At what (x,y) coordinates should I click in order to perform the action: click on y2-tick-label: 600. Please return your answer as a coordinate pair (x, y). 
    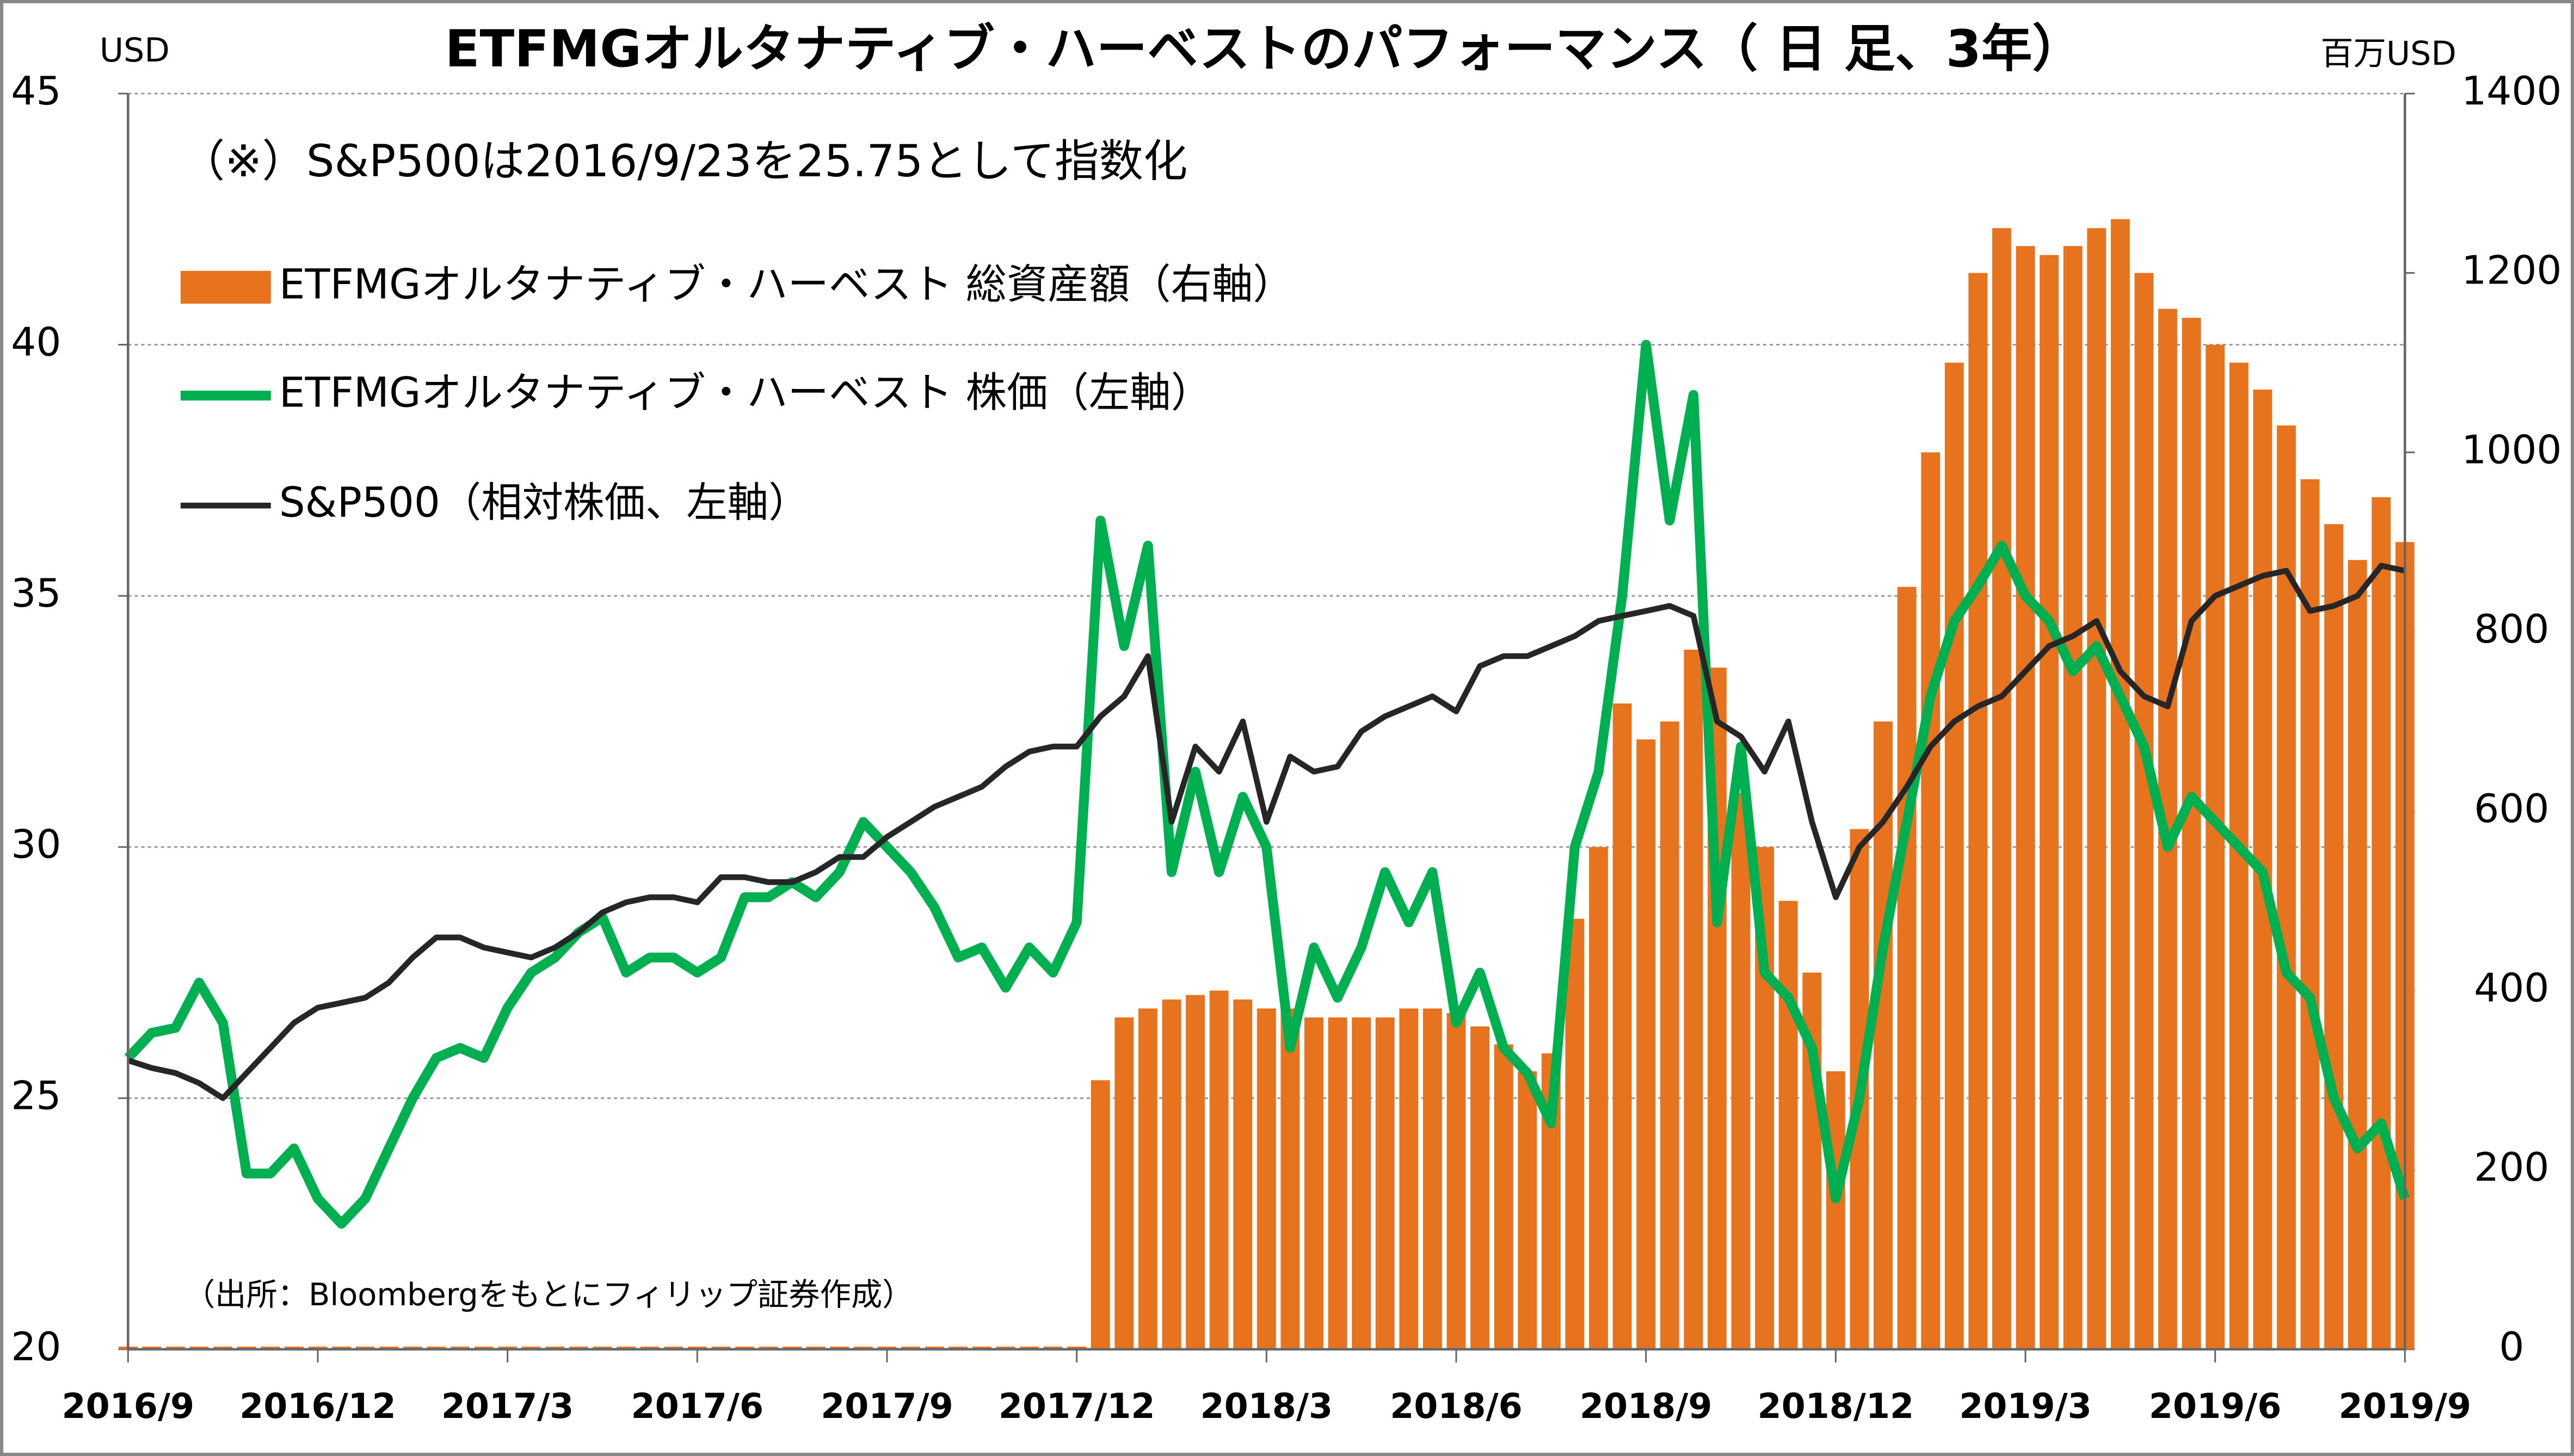
    Looking at the image, I should click on (2511, 809).